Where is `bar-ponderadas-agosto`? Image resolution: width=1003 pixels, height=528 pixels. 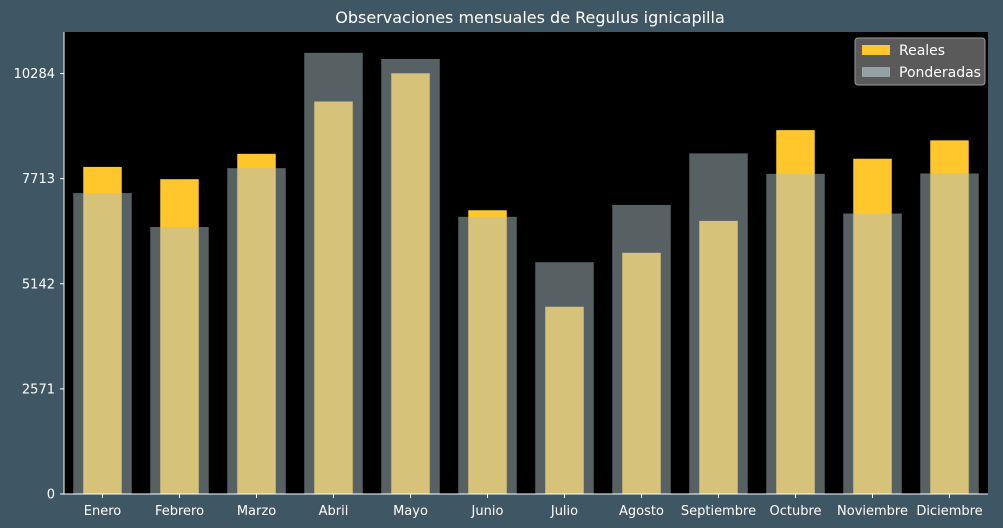 bar-ponderadas-agosto is located at coordinates (641, 349).